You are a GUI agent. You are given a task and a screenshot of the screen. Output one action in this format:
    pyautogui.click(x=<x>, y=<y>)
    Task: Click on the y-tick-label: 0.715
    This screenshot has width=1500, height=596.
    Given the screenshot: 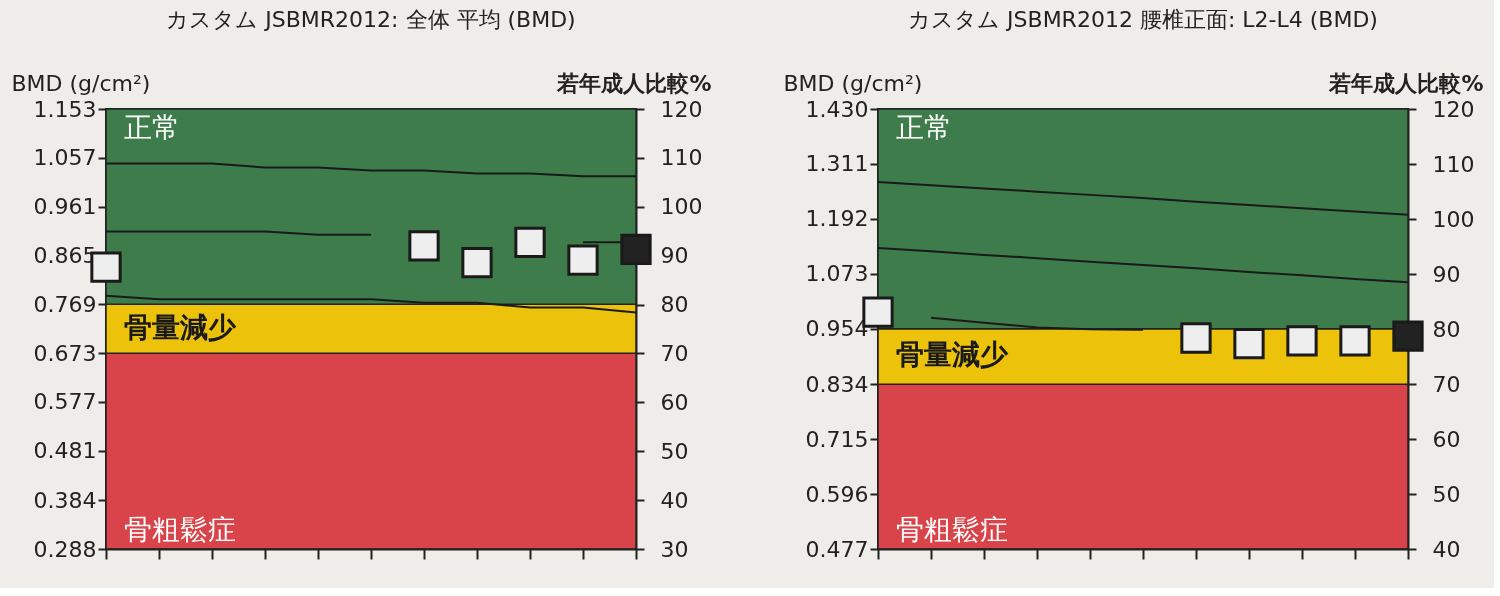 What is the action you would take?
    pyautogui.click(x=837, y=439)
    